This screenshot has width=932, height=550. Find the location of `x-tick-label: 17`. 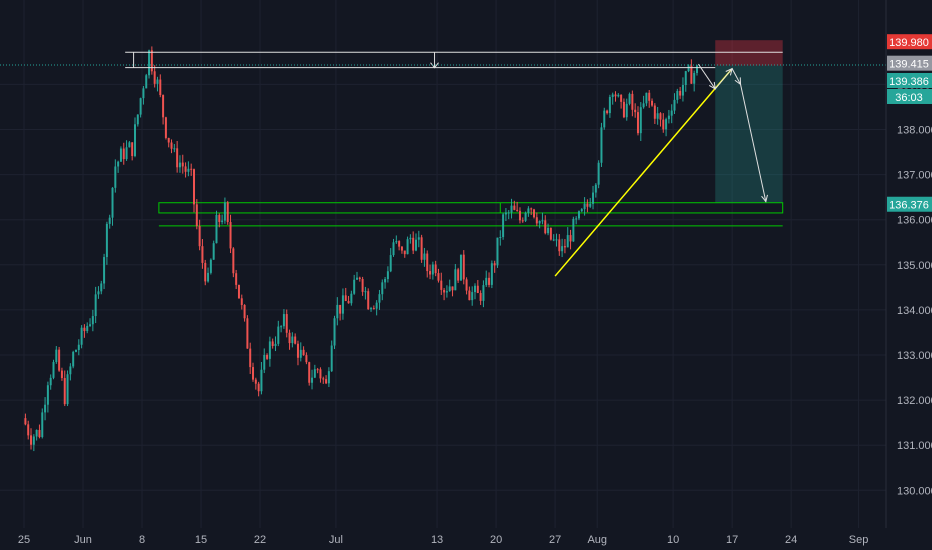

x-tick-label: 17 is located at coordinates (732, 540).